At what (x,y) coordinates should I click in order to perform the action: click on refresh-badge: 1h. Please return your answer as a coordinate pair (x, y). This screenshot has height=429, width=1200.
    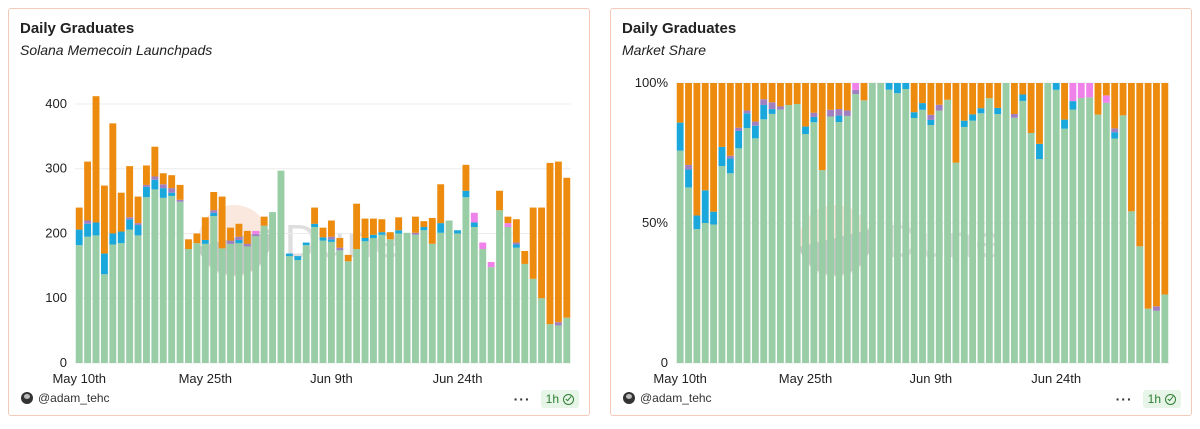
    Looking at the image, I should click on (1161, 399).